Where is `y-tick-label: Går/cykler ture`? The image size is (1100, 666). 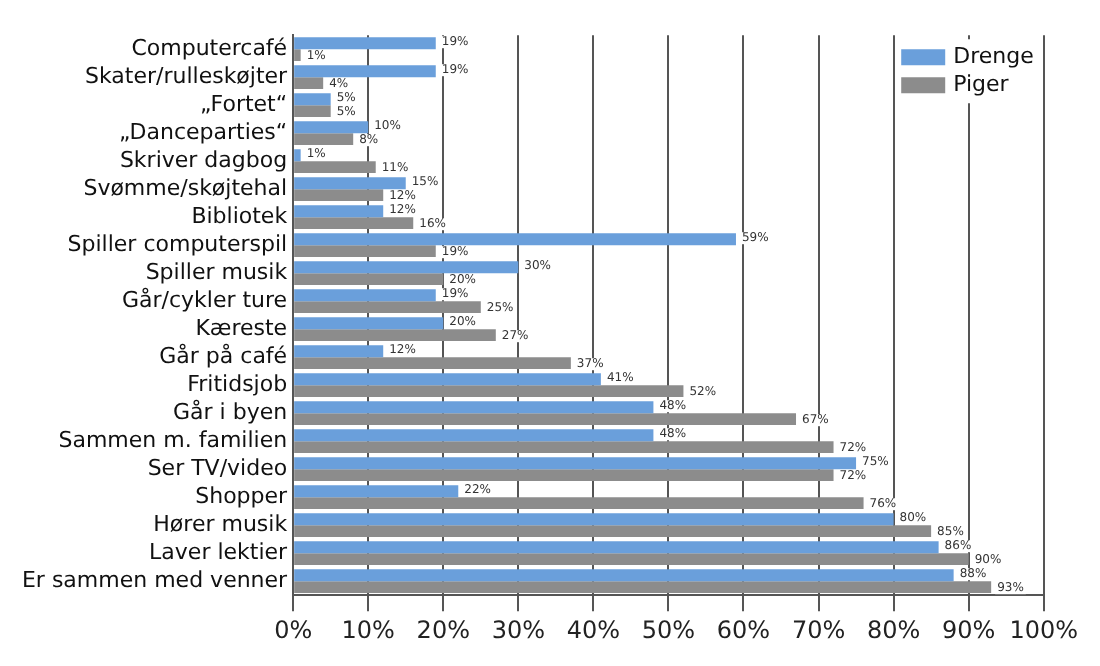 y-tick-label: Går/cykler ture is located at coordinates (204, 299).